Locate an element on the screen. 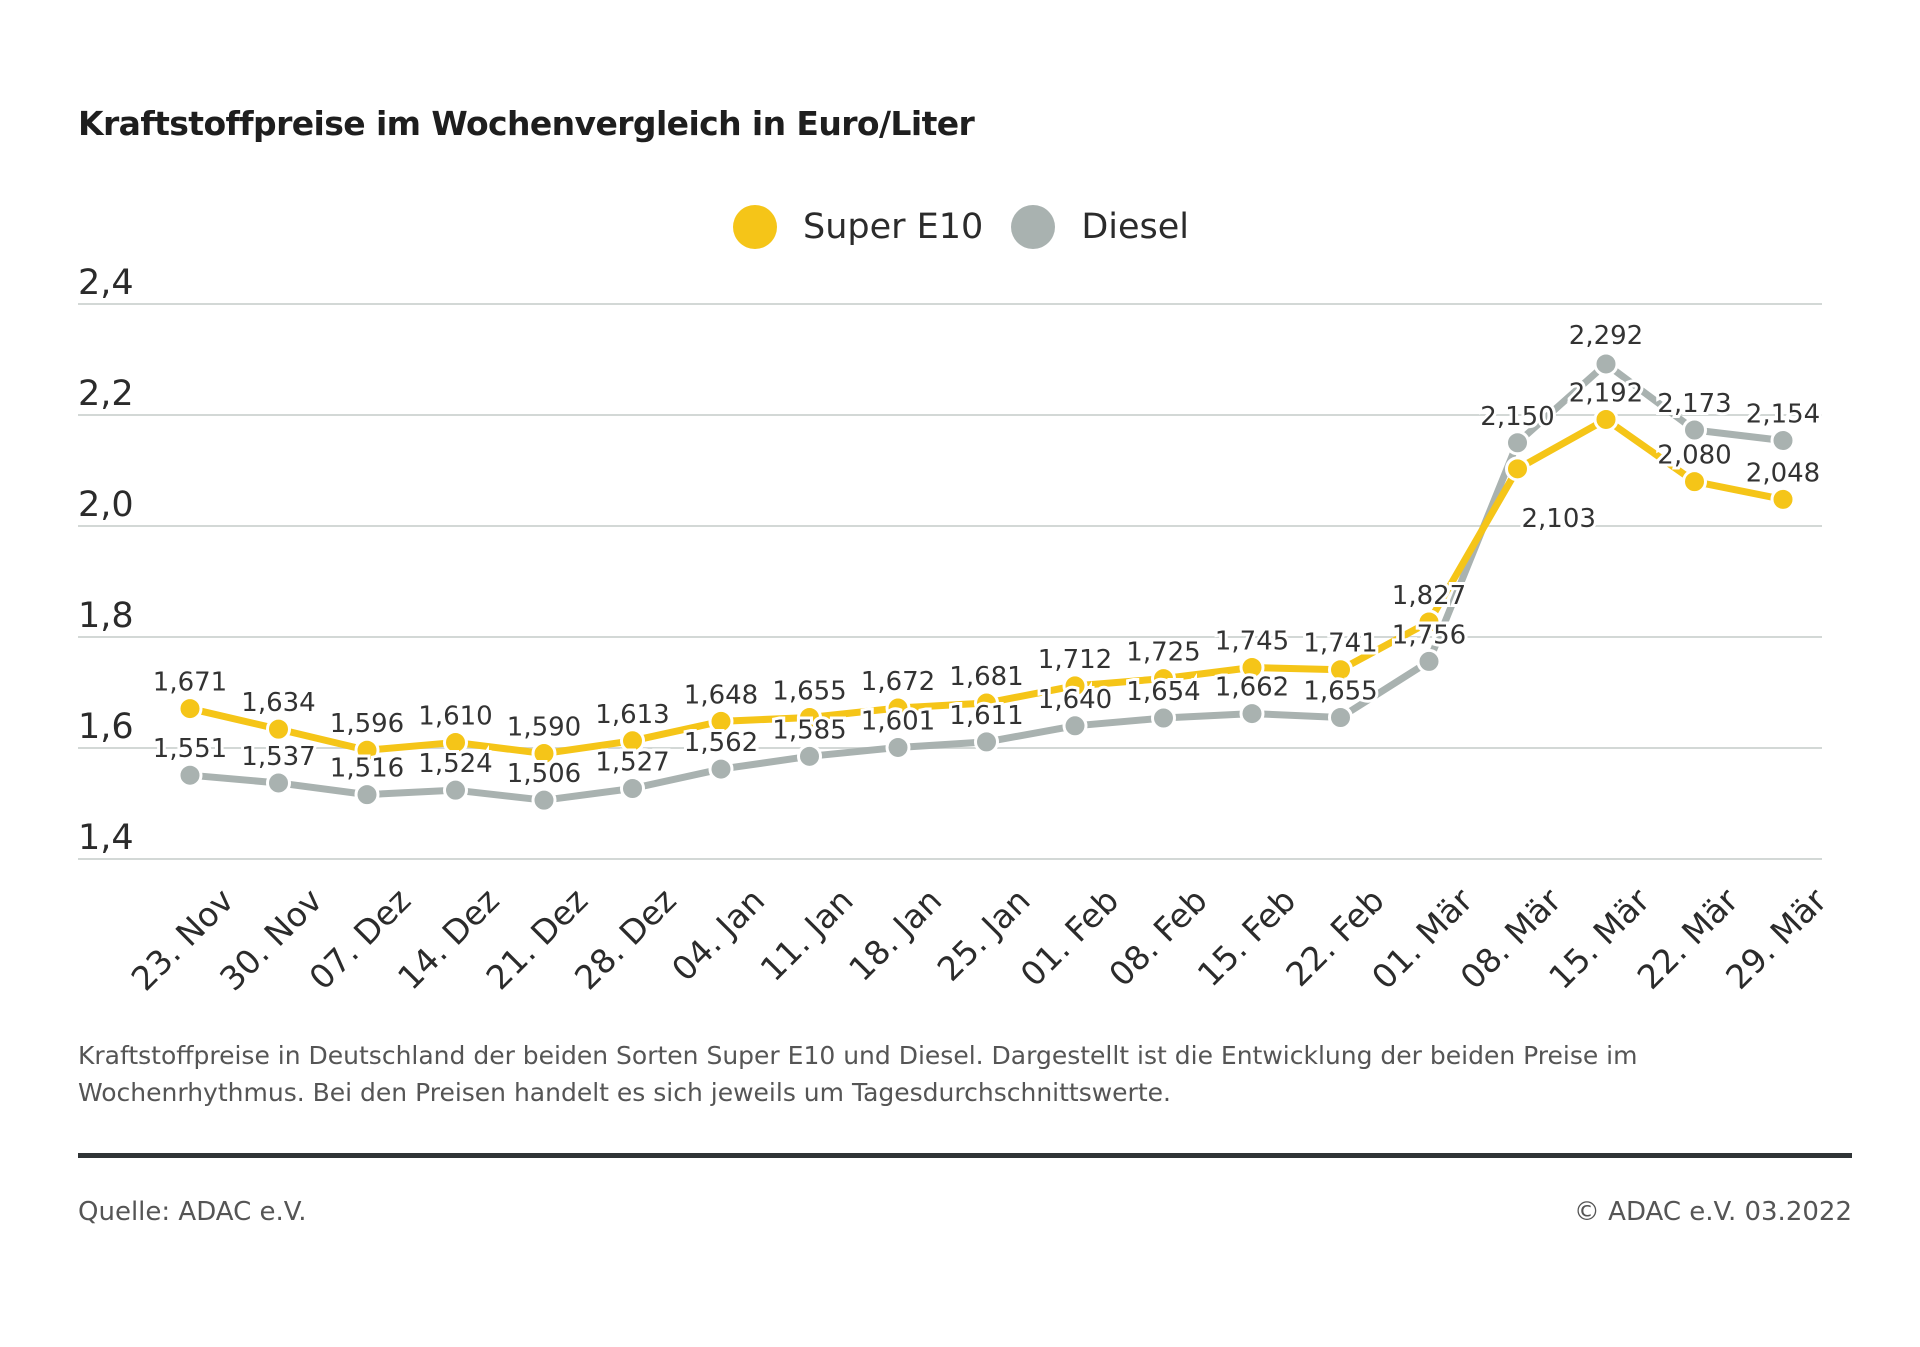  value-label-diesel: 1,640 is located at coordinates (1075, 700).